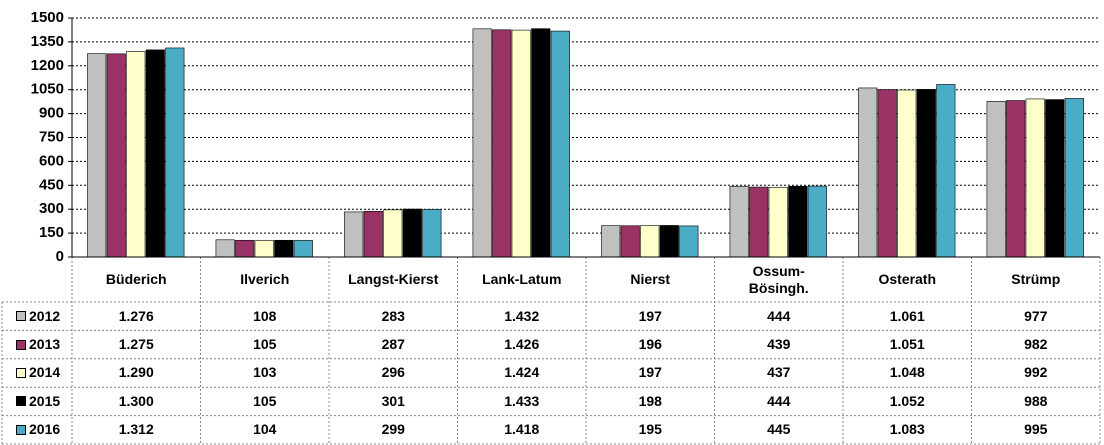 The height and width of the screenshot is (445, 1104). I want to click on table-value: 445, so click(779, 429).